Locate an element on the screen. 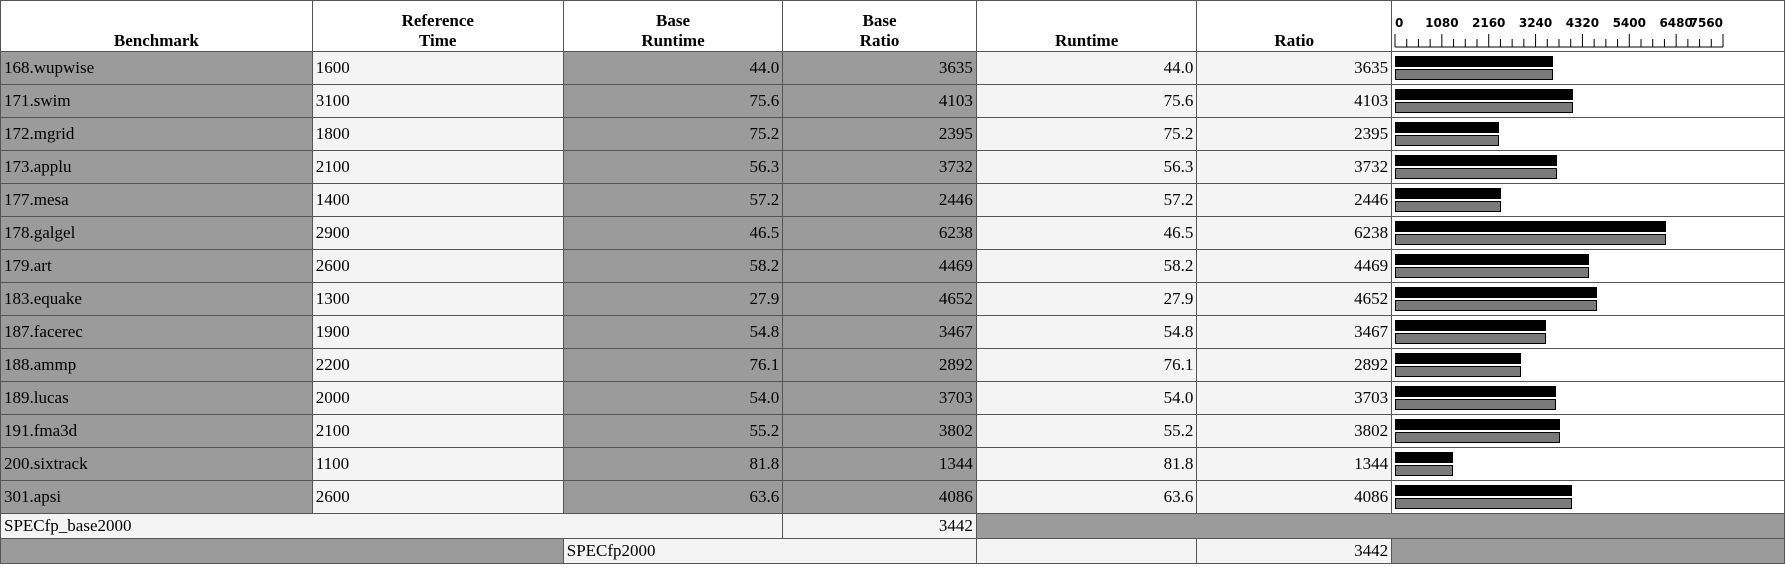 The height and width of the screenshot is (567, 1785). benchmark-name-cell: 188.ammp is located at coordinates (156, 365).